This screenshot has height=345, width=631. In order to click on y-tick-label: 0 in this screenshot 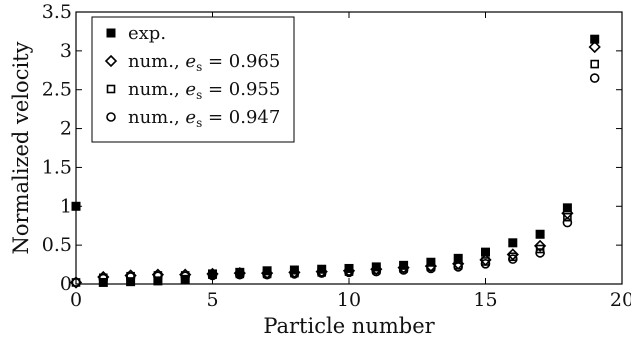, I will do `click(66, 284)`.